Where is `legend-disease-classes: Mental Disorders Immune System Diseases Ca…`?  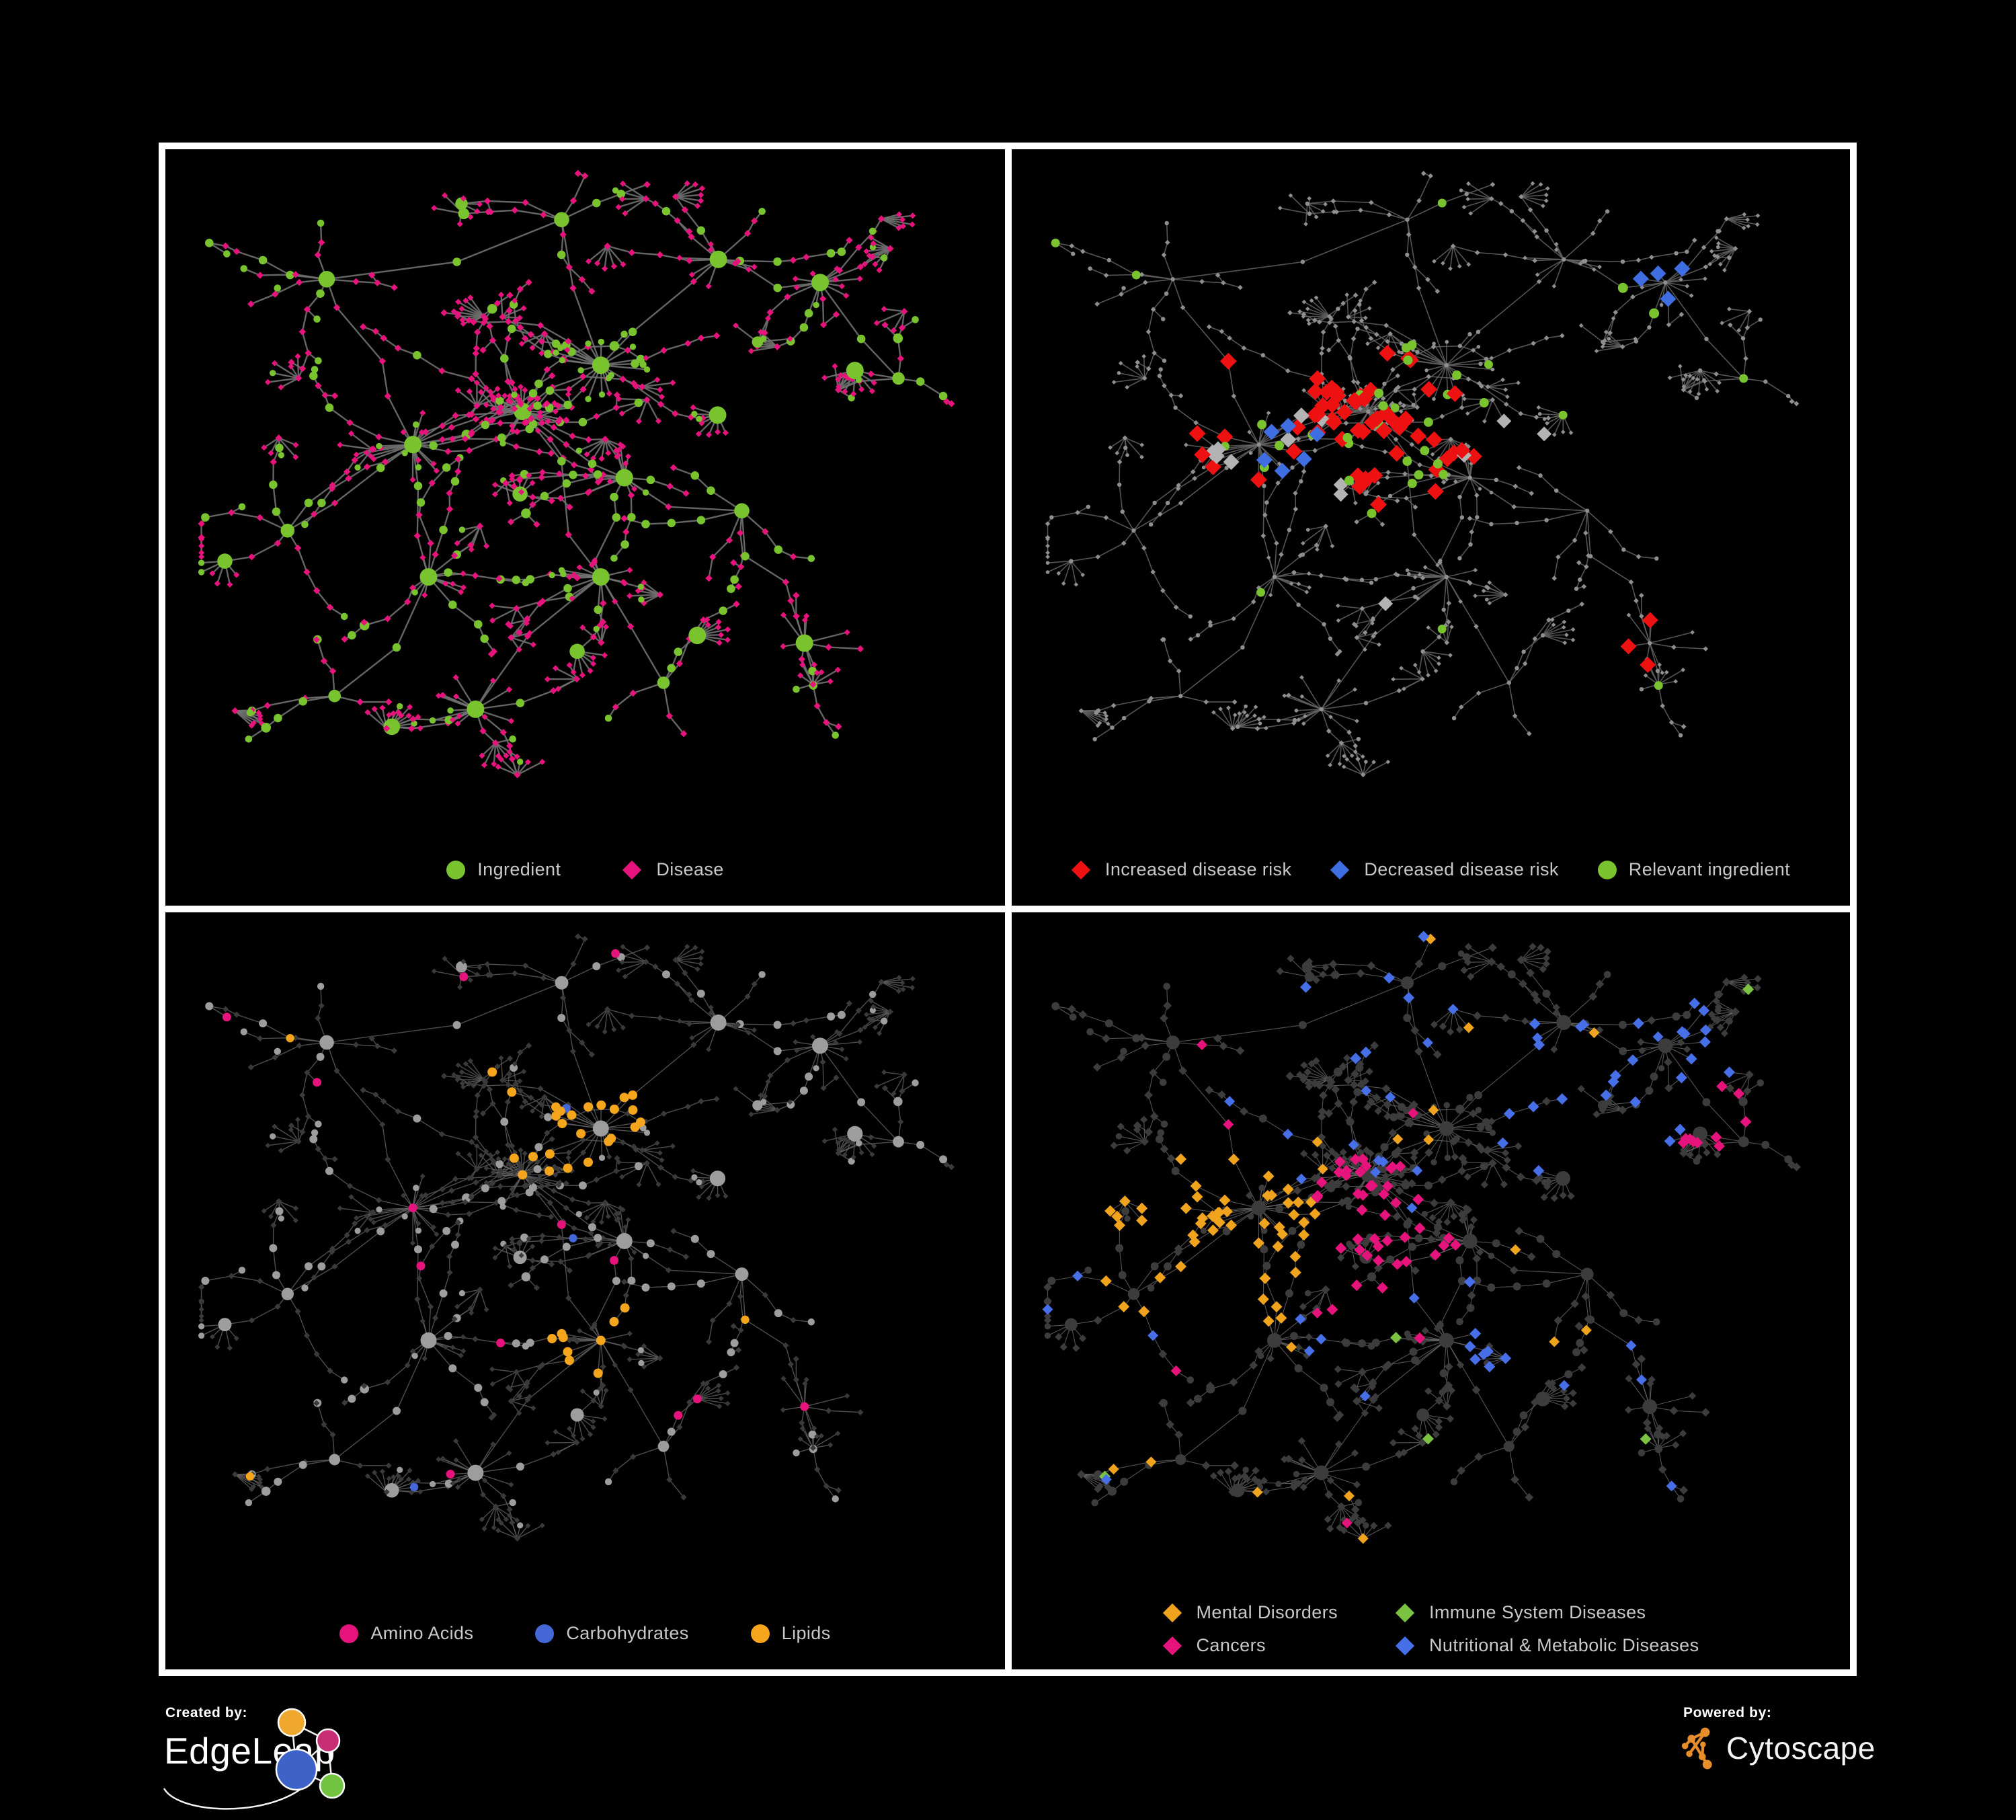 legend-disease-classes: Mental Disorders Immune System Diseases Ca… is located at coordinates (1431, 1629).